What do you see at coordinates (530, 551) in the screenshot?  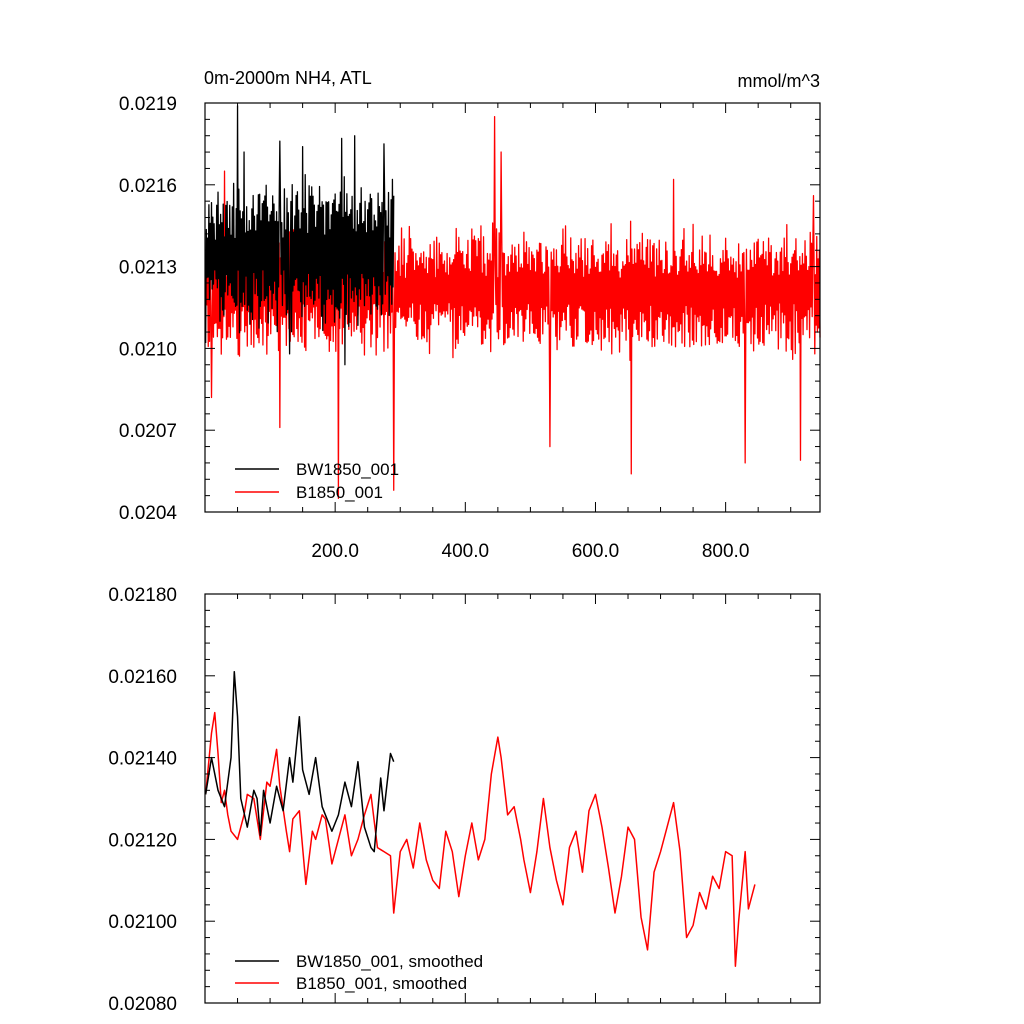 I see `top-x-tick-labels: 200.0 400.0 600.0 800.0` at bounding box center [530, 551].